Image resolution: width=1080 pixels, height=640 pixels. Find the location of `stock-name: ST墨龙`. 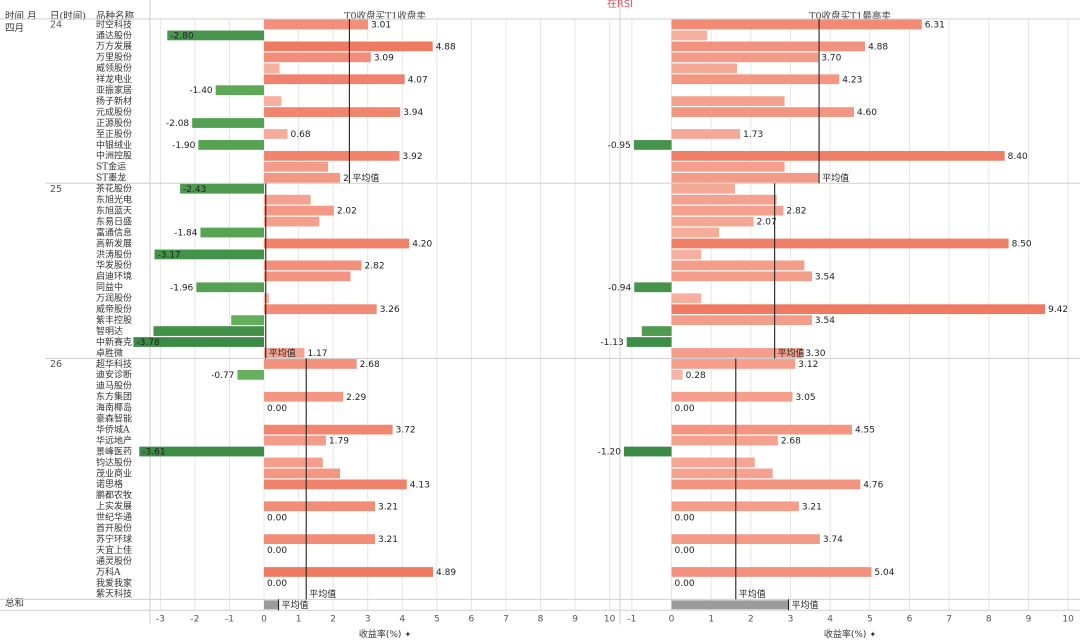

stock-name: ST墨龙 is located at coordinates (111, 178).